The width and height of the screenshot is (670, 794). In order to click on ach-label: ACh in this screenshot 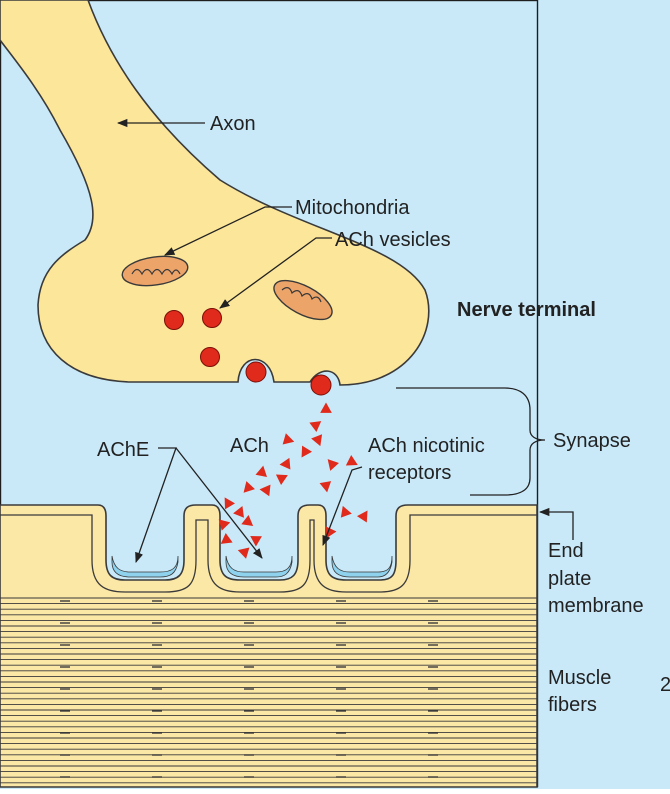, I will do `click(249, 446)`.